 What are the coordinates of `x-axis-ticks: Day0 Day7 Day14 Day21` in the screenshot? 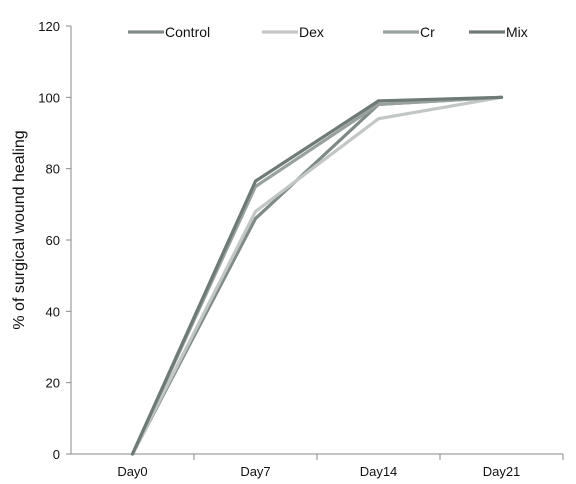 It's located at (340, 466).